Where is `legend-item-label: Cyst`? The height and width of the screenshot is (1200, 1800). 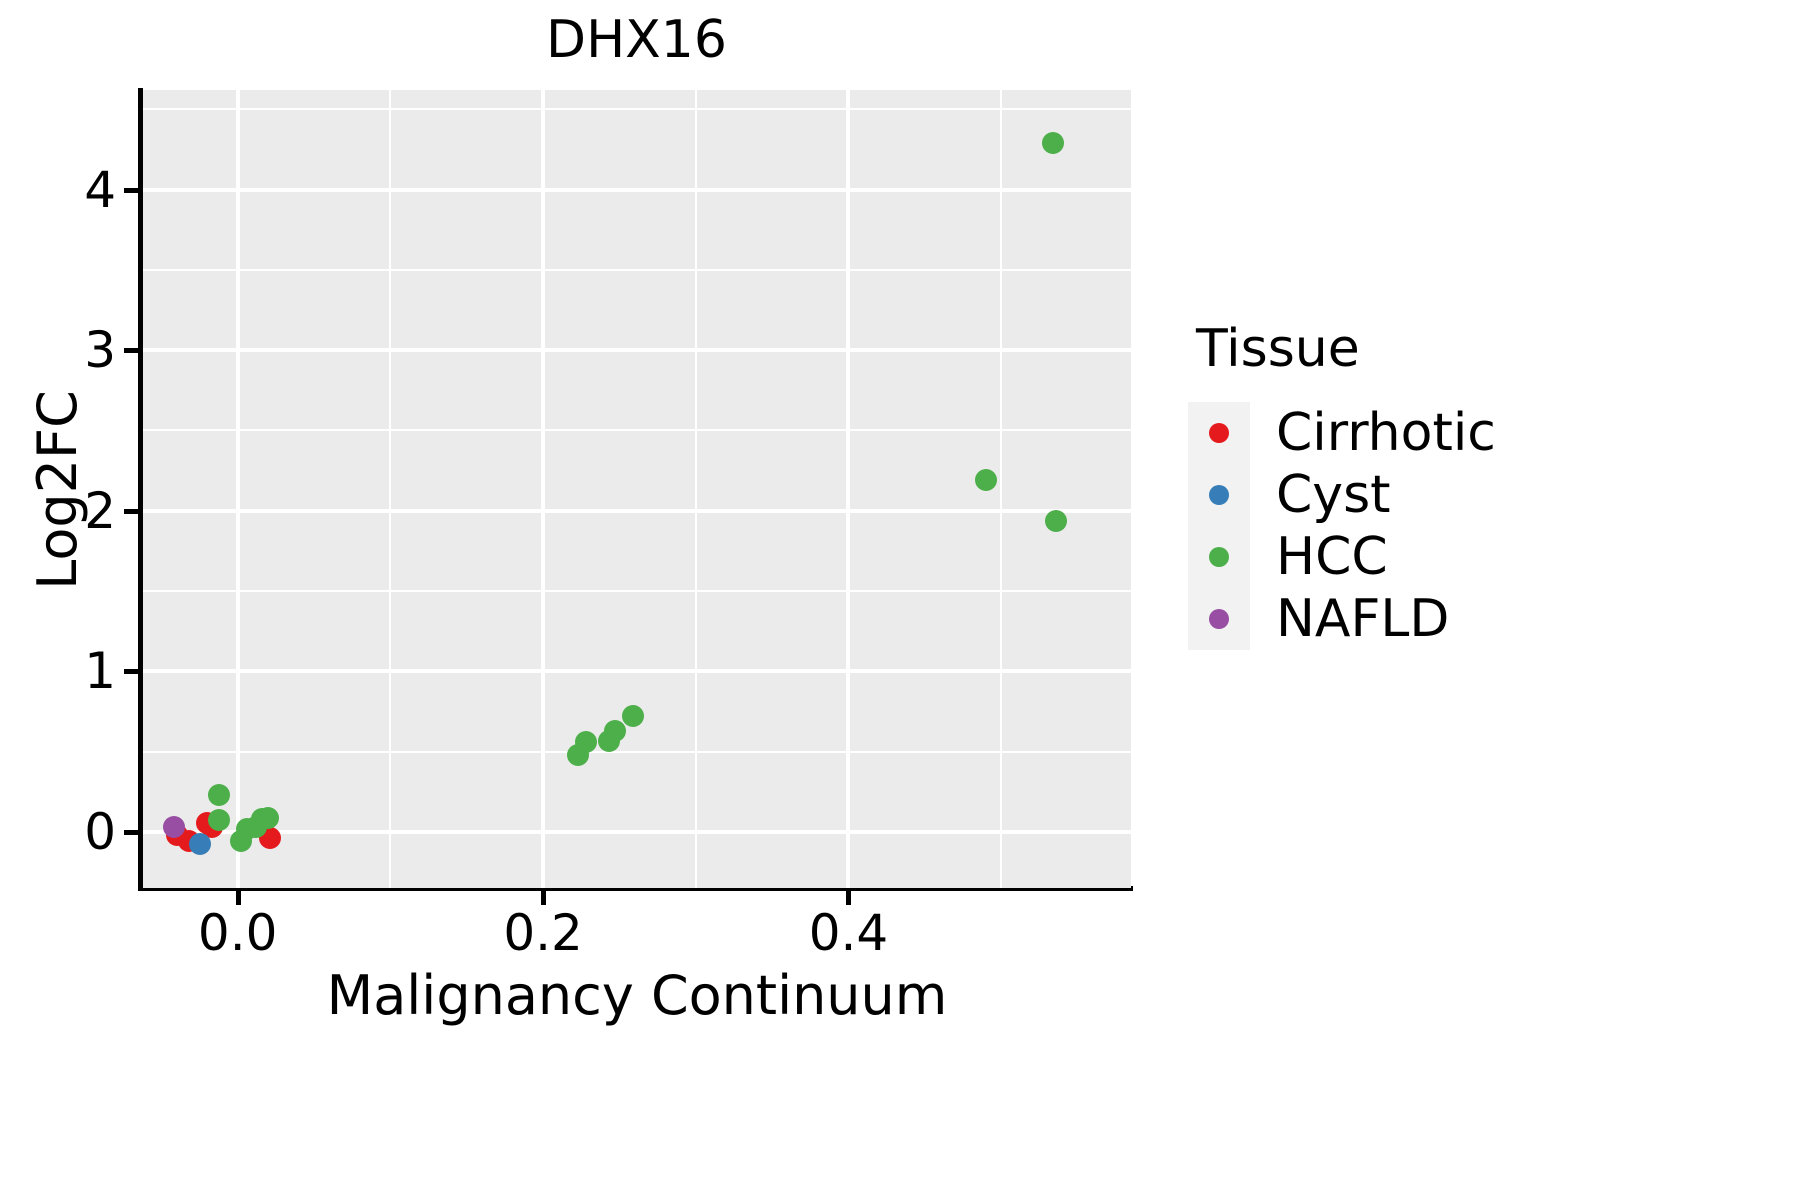 legend-item-label: Cyst is located at coordinates (1333, 495).